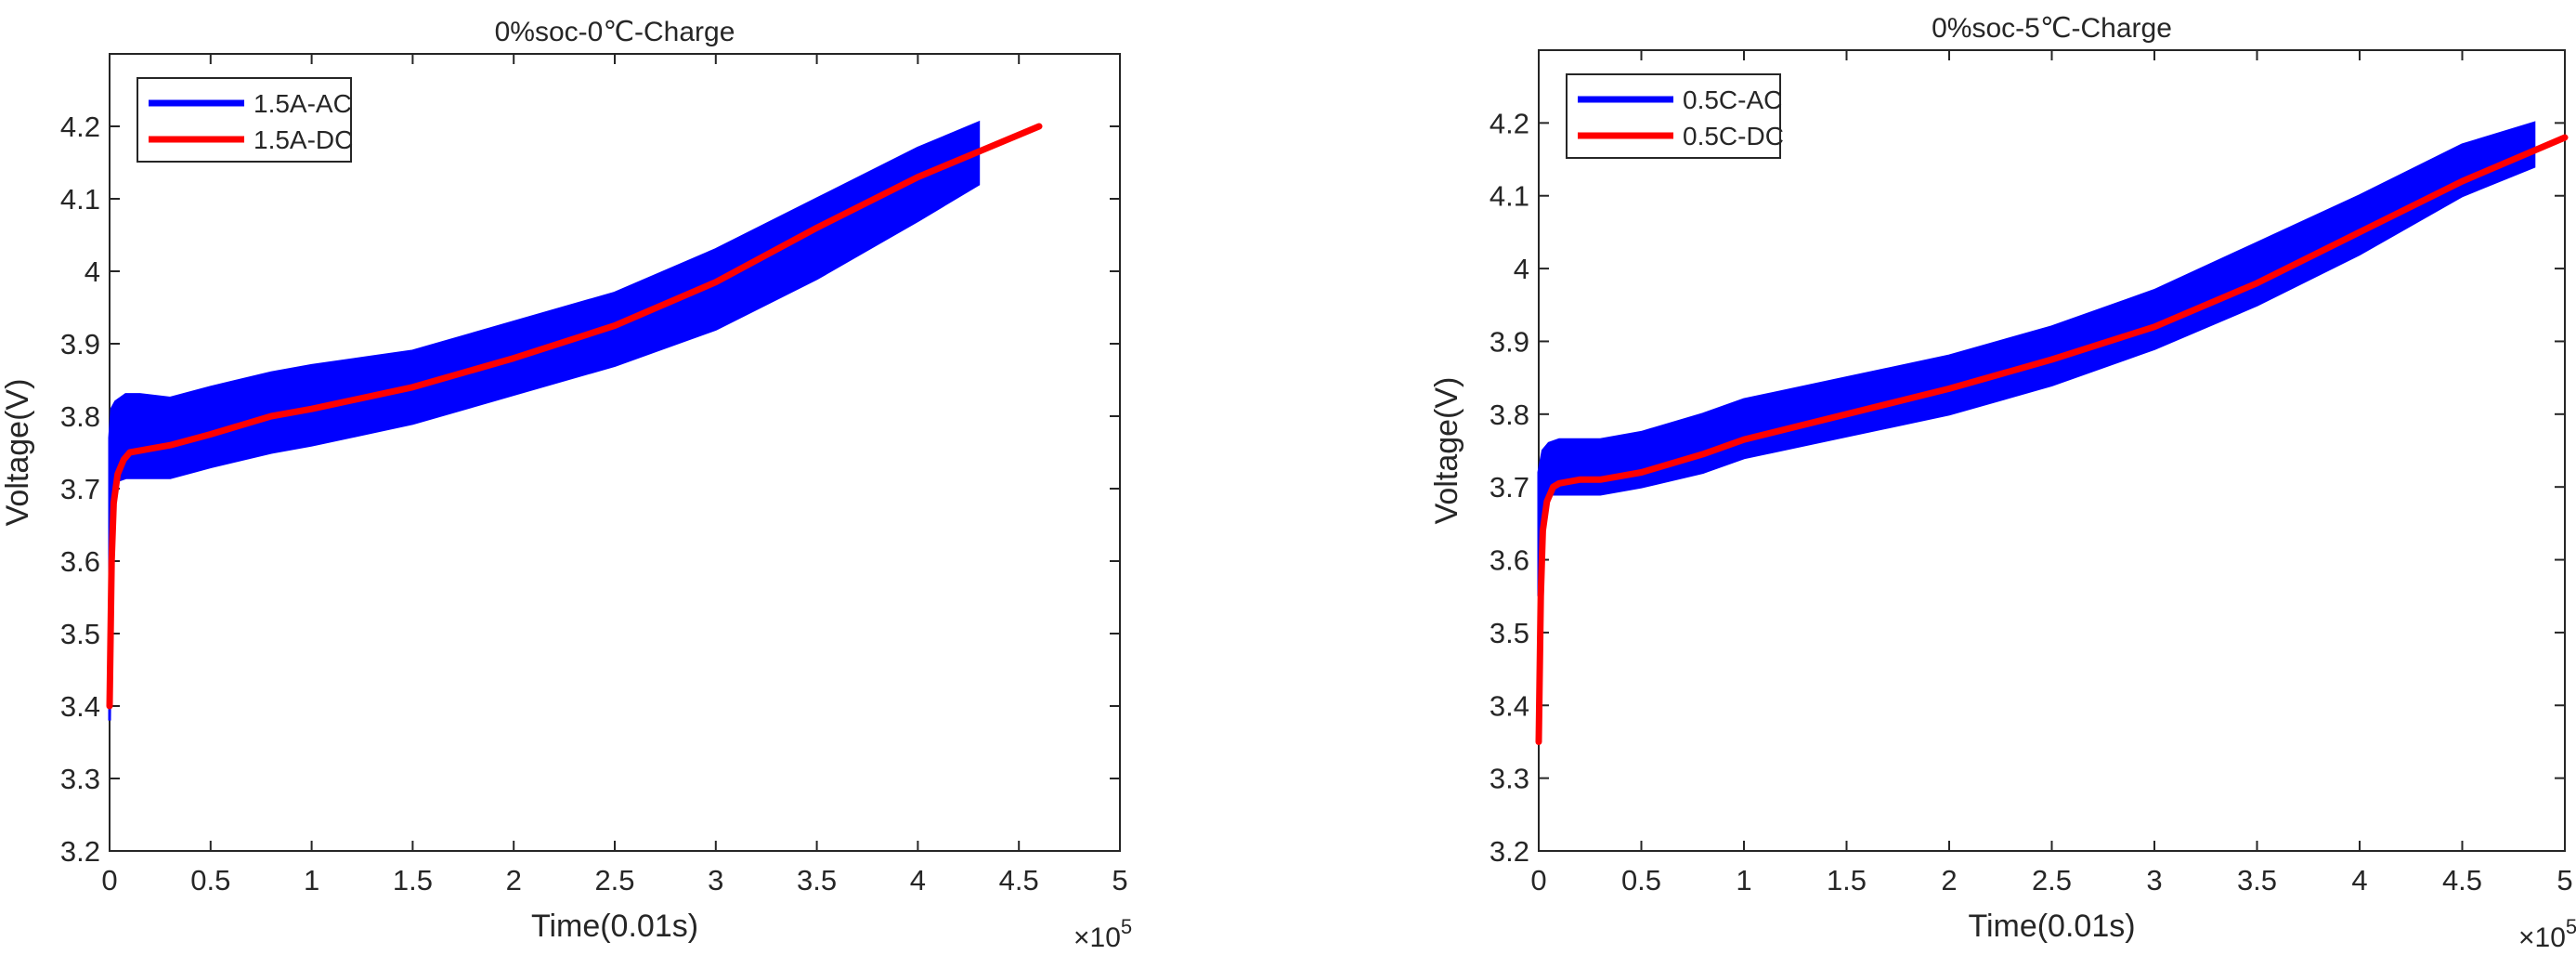 The height and width of the screenshot is (968, 2576). What do you see at coordinates (2052, 28) in the screenshot?
I see `chart-title: 0%soc-5℃-Charge` at bounding box center [2052, 28].